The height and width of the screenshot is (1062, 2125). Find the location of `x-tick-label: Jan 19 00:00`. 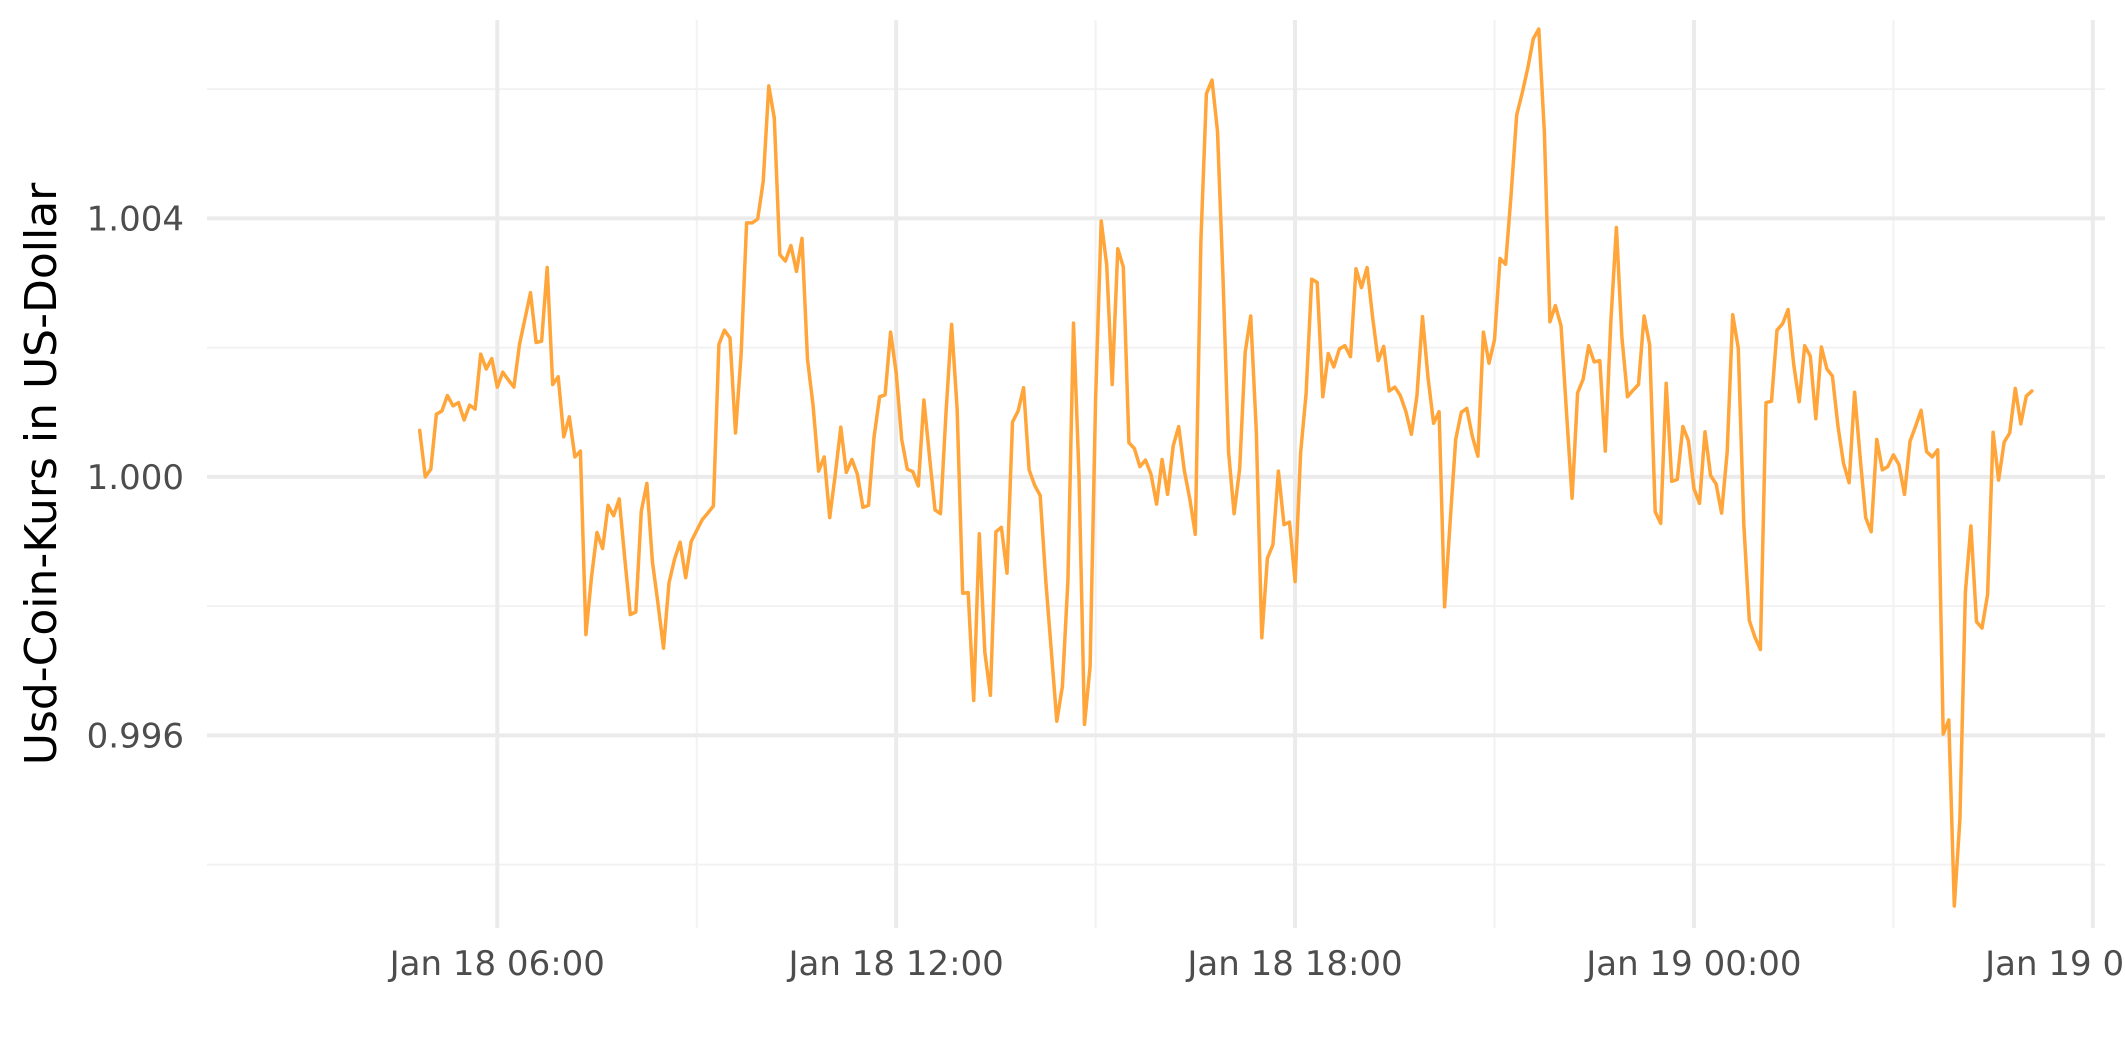

x-tick-label: Jan 19 00:00 is located at coordinates (1692, 964).